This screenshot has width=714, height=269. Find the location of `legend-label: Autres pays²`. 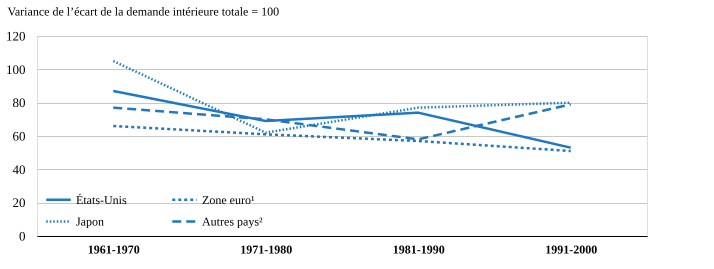

legend-label: Autres pays² is located at coordinates (232, 221).